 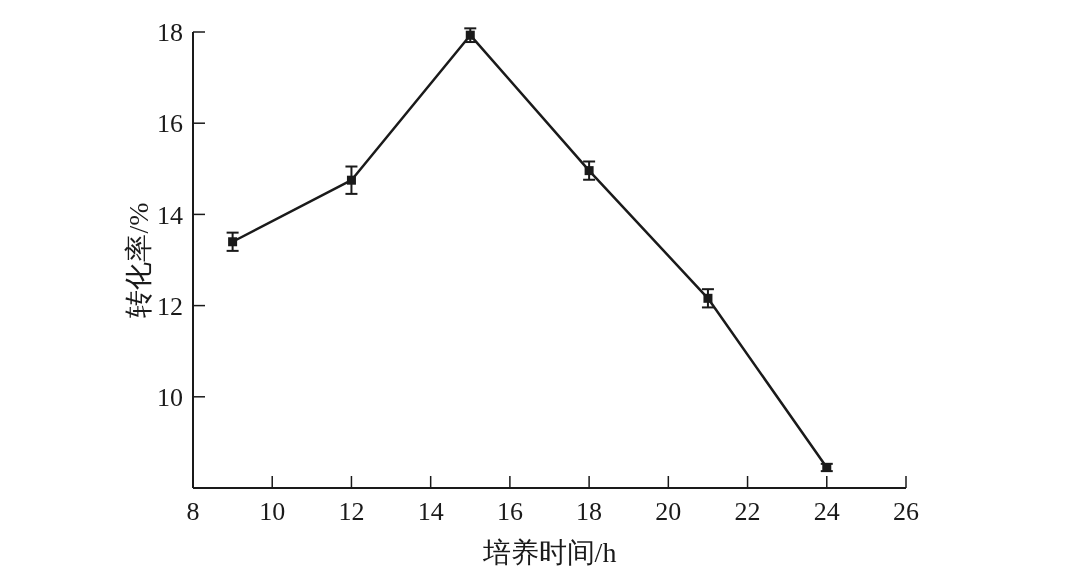 What do you see at coordinates (509, 511) in the screenshot?
I see `x-tick-label: 16` at bounding box center [509, 511].